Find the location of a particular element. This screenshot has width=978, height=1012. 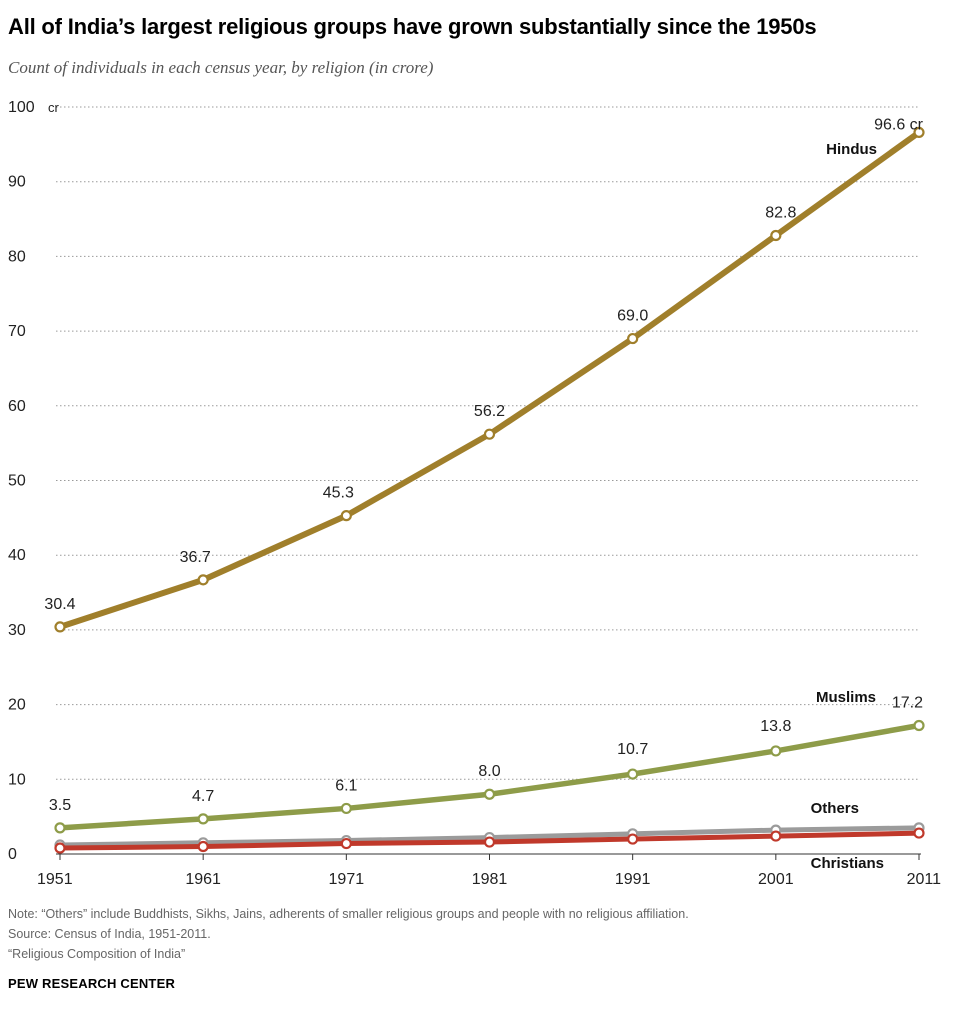

y-tick-label: 30 is located at coordinates (17, 630).